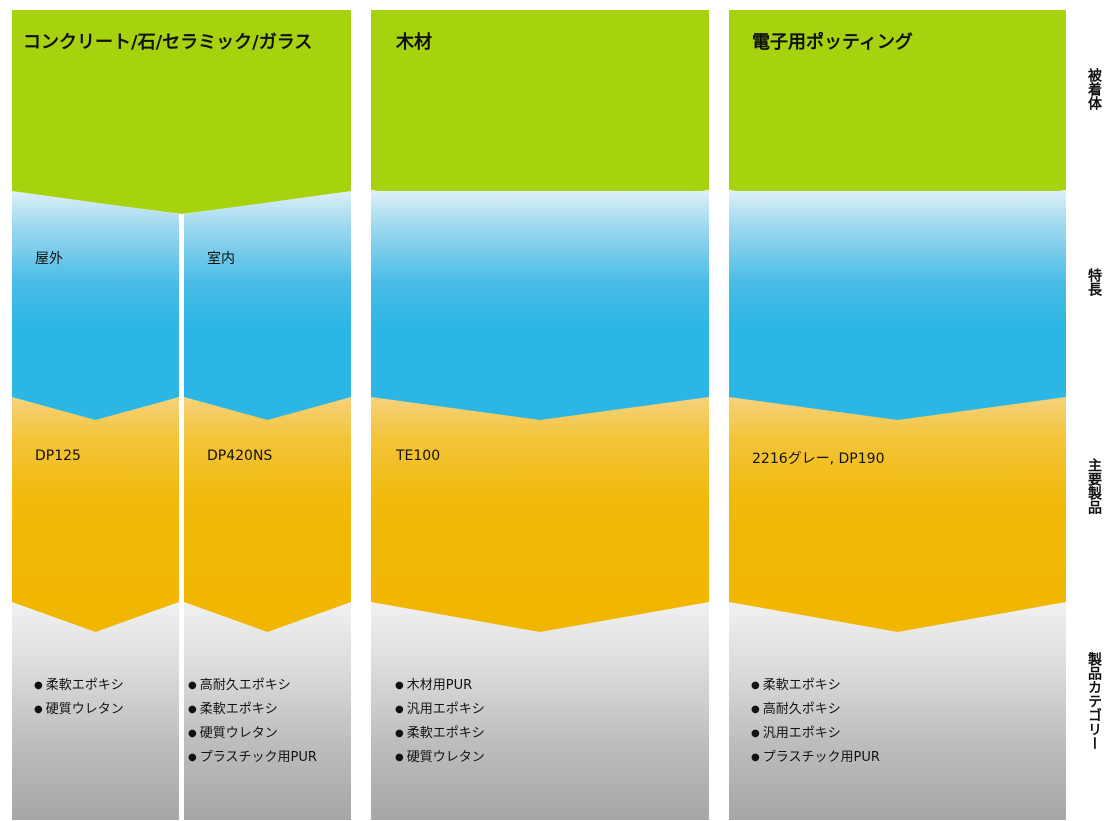 The image size is (1104, 821). I want to click on category-list: 柔軟エポキシ 高耐久ポキシ 汎用エポキシ プラスチック用PUR, so click(815, 722).